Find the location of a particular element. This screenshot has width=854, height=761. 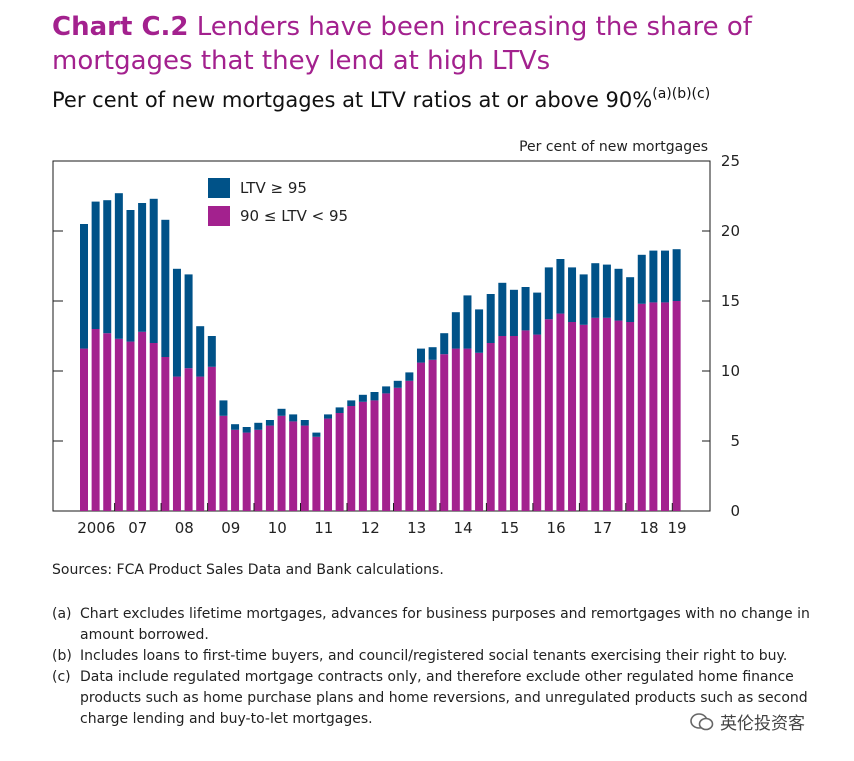

x-tick-label: 09 is located at coordinates (230, 528).